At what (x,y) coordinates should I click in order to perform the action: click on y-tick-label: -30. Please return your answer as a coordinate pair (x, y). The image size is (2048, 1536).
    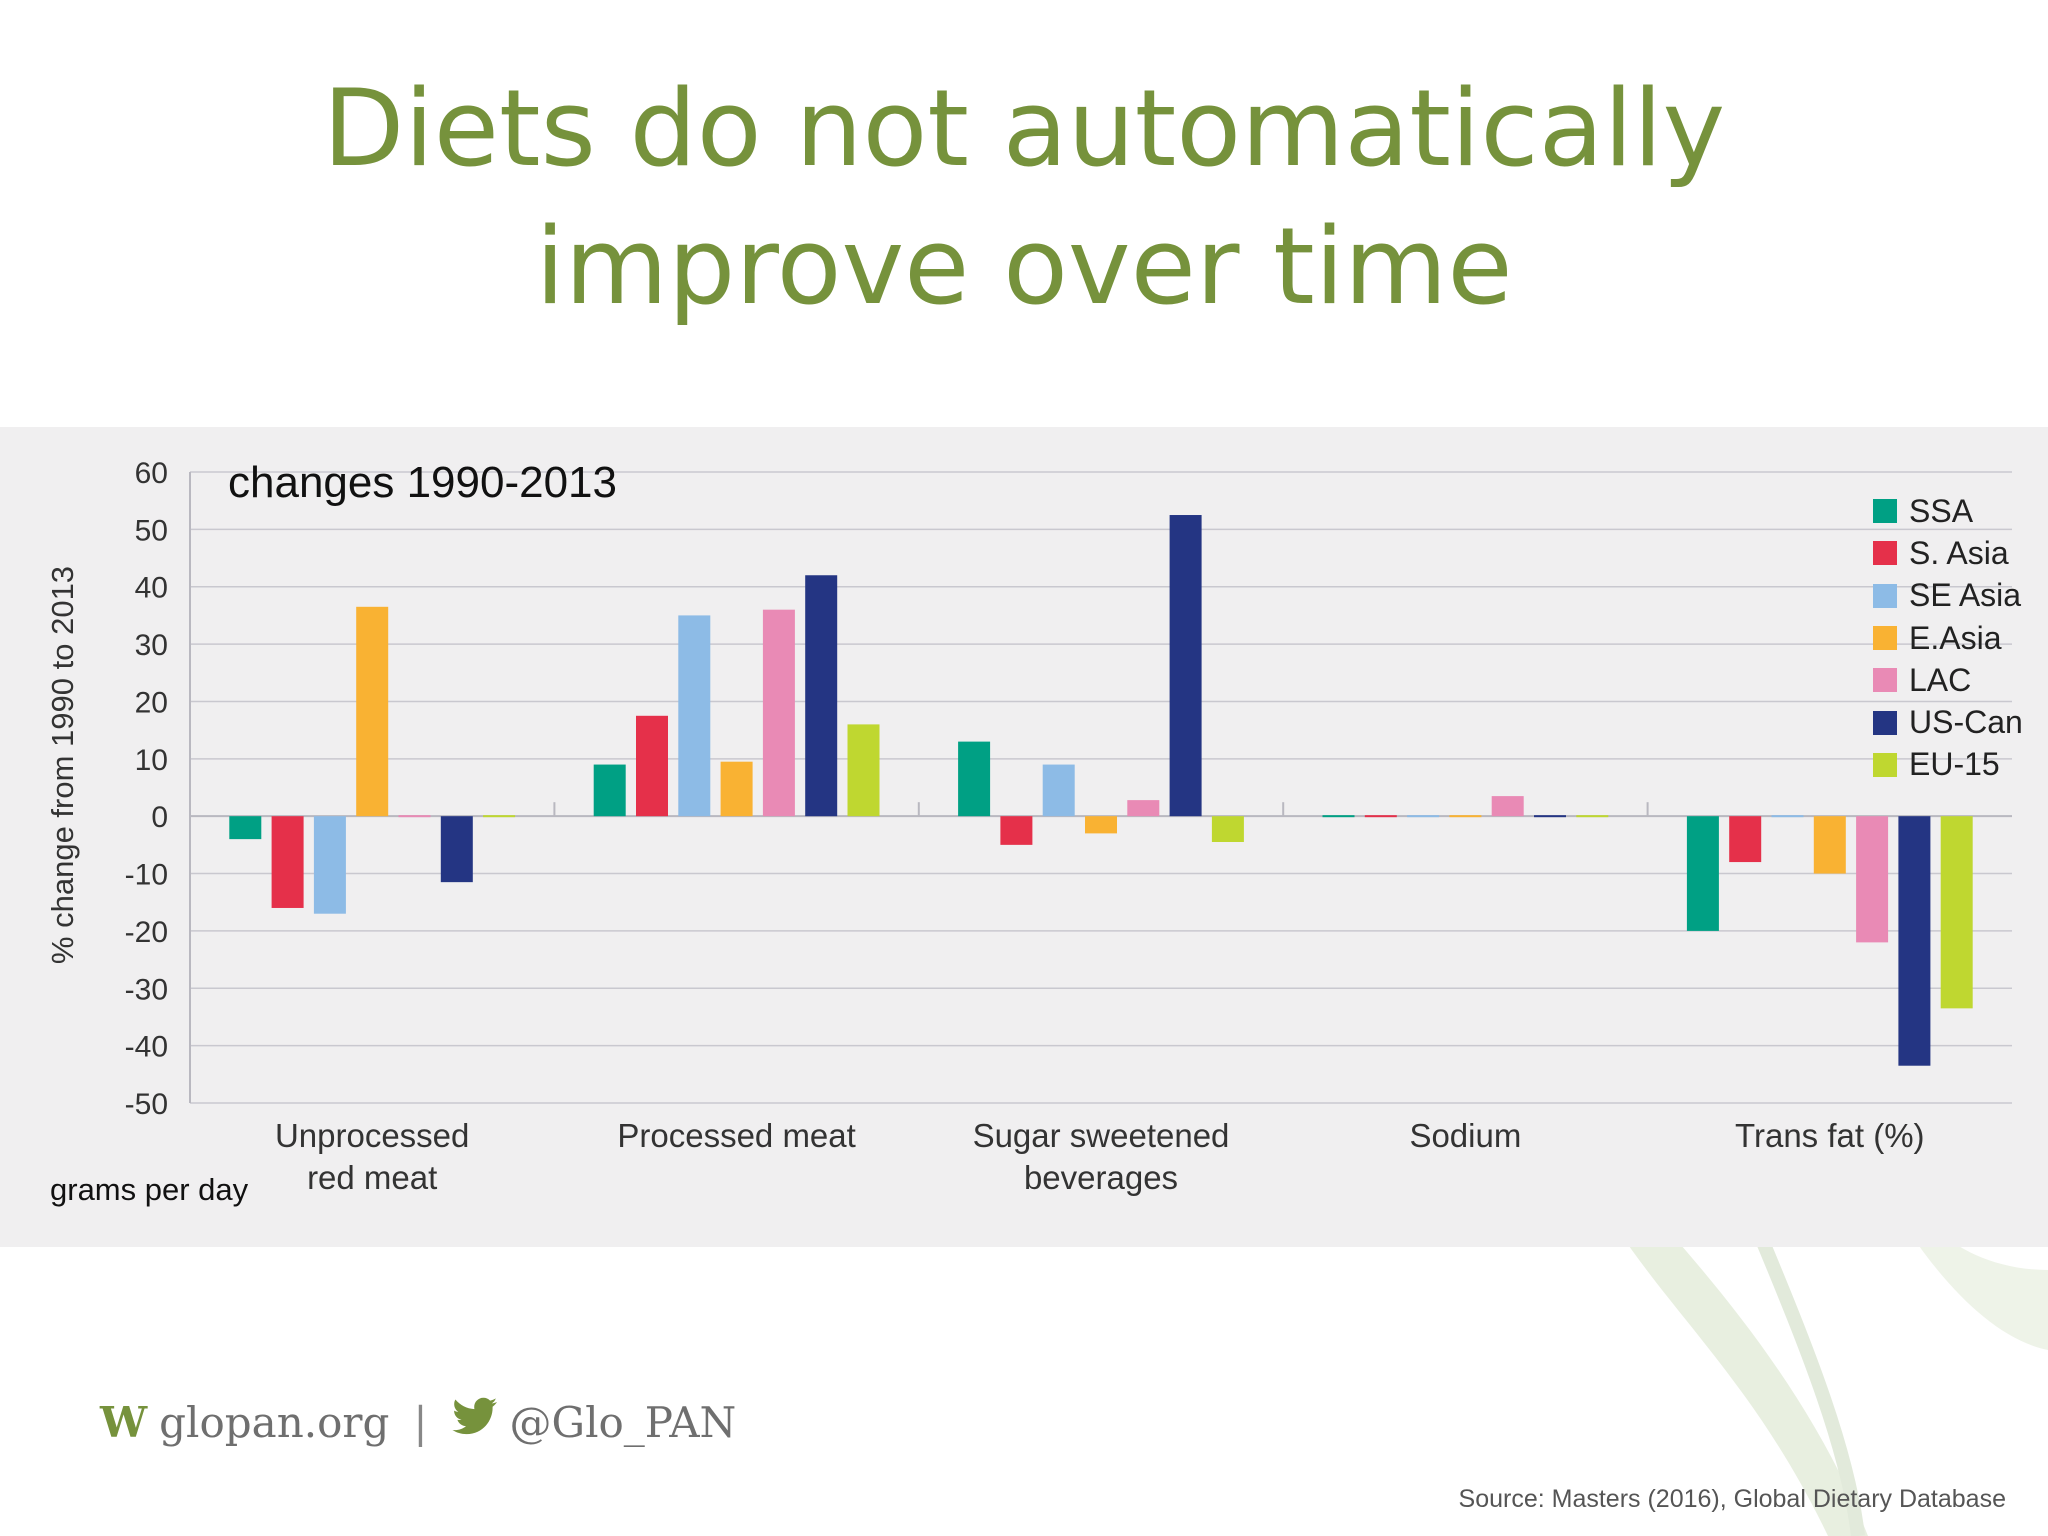
    Looking at the image, I should click on (146, 989).